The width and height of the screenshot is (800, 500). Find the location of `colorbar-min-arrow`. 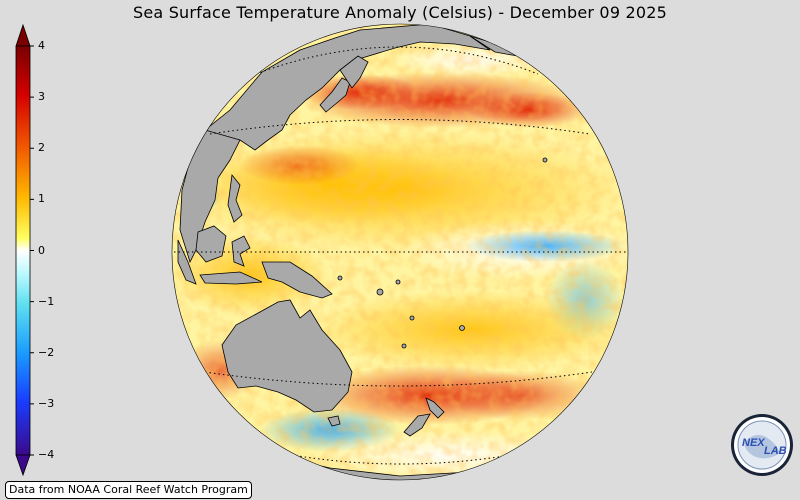

colorbar-min-arrow is located at coordinates (23, 465).